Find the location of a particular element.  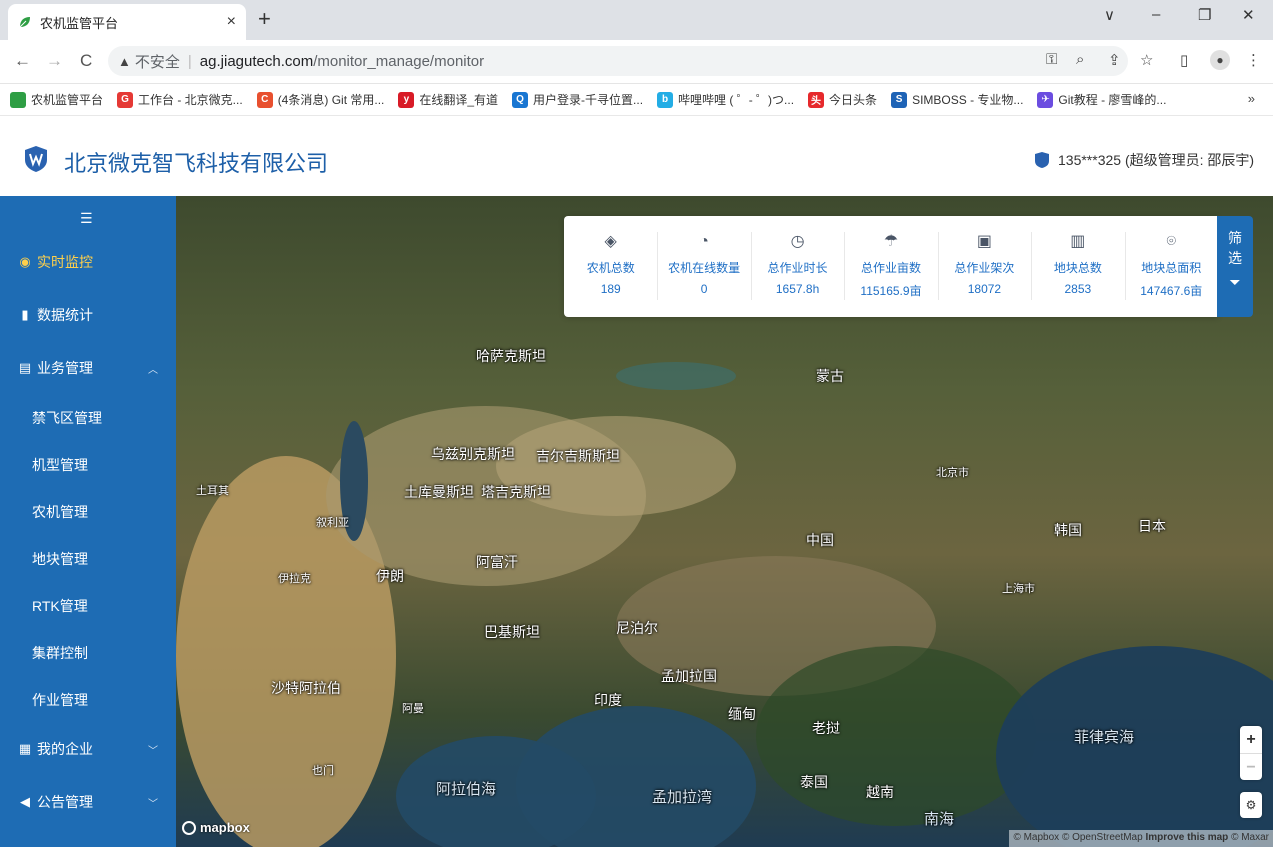

map-label: 印度 is located at coordinates (608, 700).